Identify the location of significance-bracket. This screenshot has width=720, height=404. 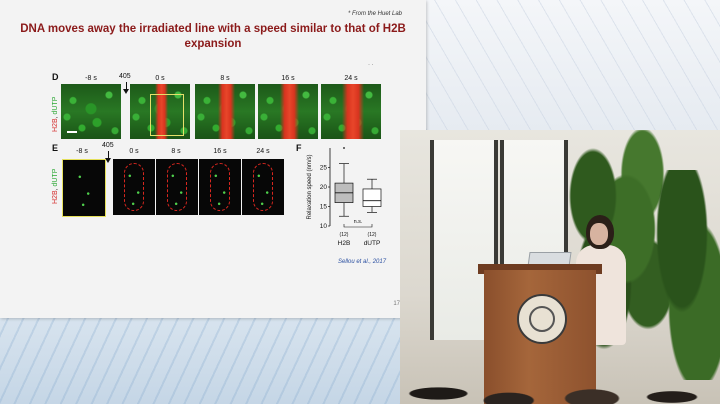
(358, 226).